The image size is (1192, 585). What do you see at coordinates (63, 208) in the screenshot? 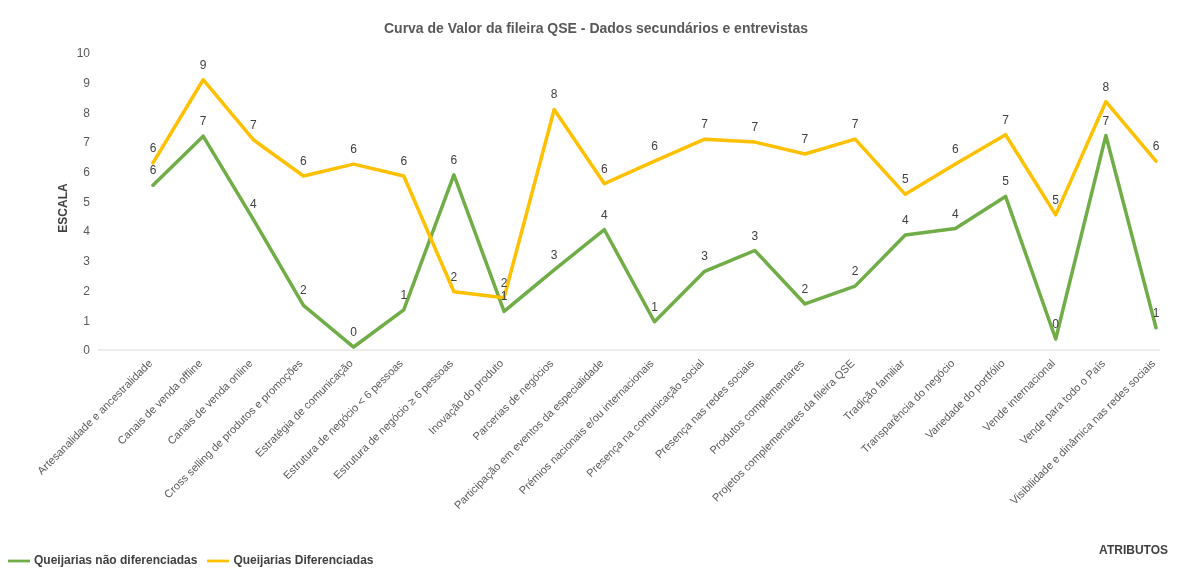
I see `y-axis-title: ESCALA` at bounding box center [63, 208].